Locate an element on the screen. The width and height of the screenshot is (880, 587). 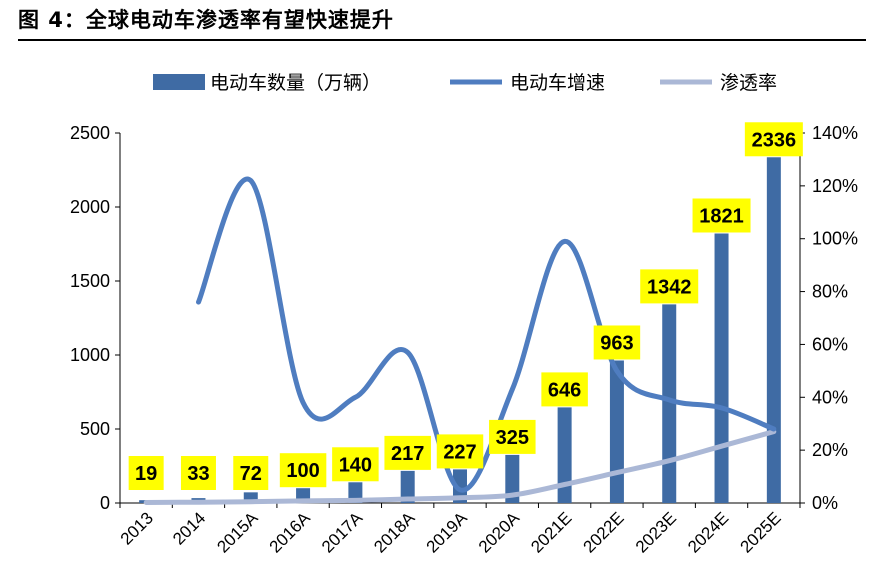
right-tick-label: 0% is located at coordinates (825, 503).